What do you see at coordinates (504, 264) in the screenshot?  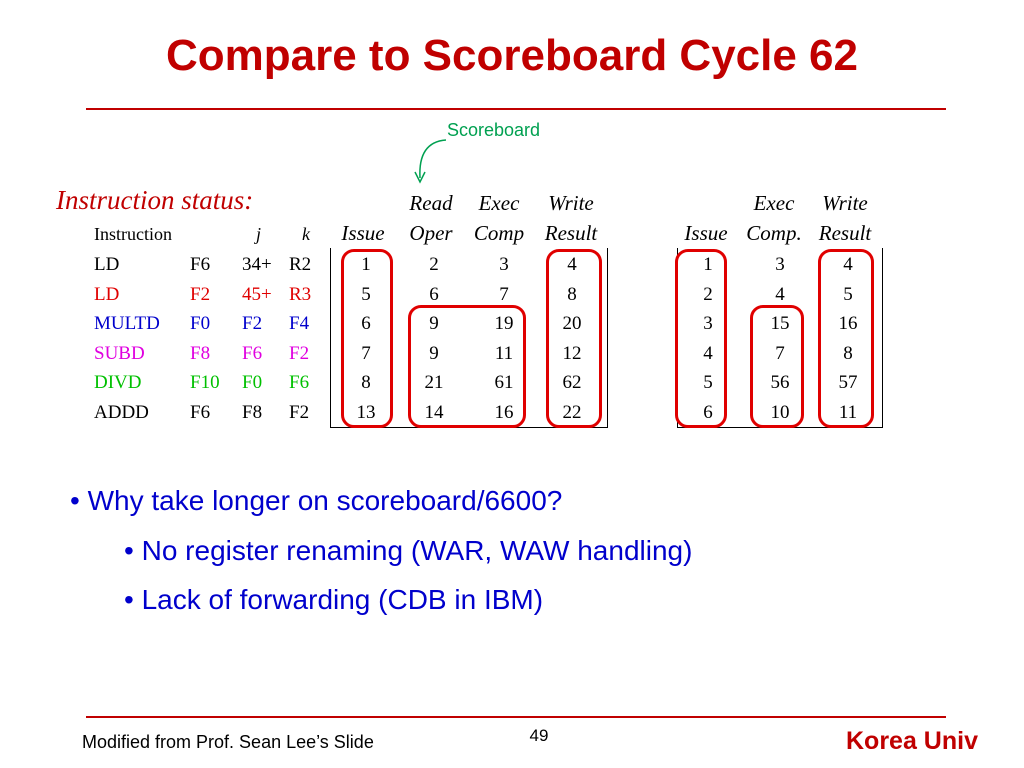 I see `row-exec: 3` at bounding box center [504, 264].